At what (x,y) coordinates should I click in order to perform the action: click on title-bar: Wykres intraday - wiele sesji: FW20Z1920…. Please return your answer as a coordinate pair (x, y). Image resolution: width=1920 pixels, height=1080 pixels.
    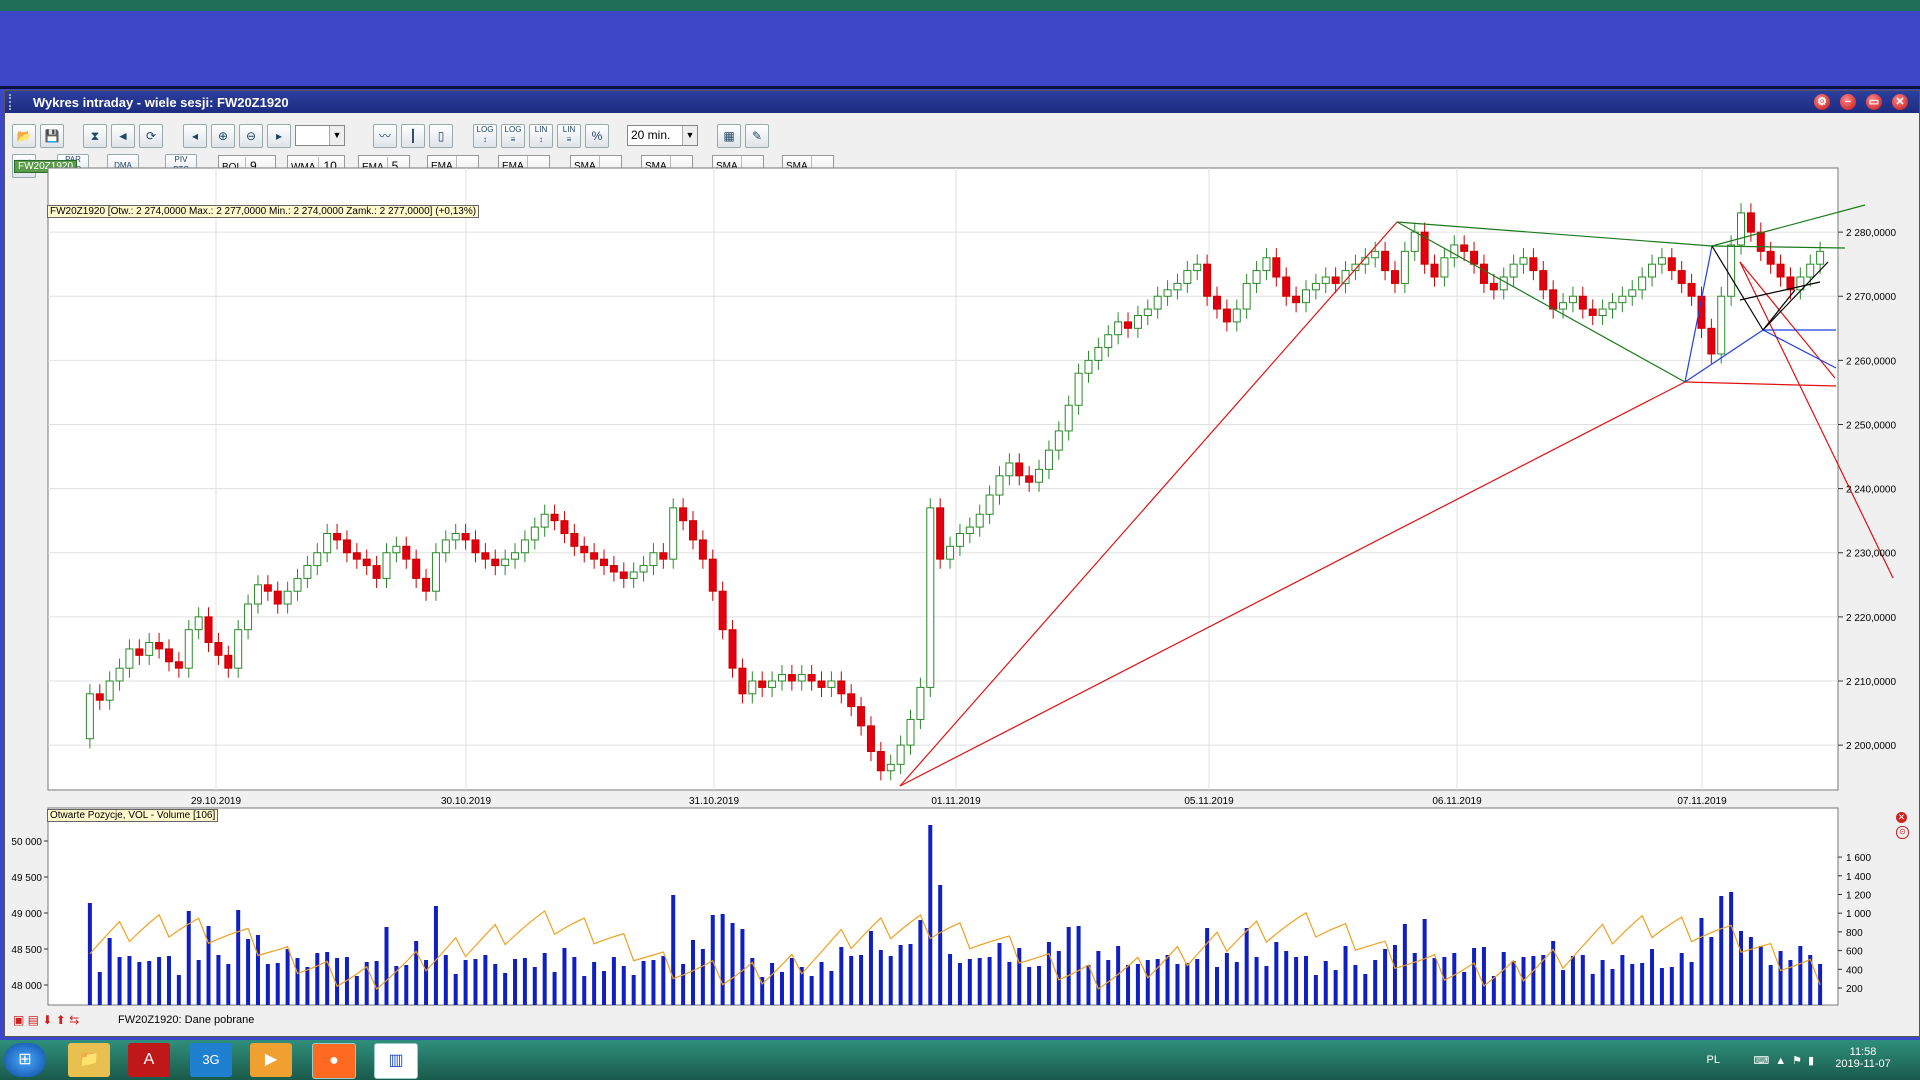
    Looking at the image, I should click on (962, 102).